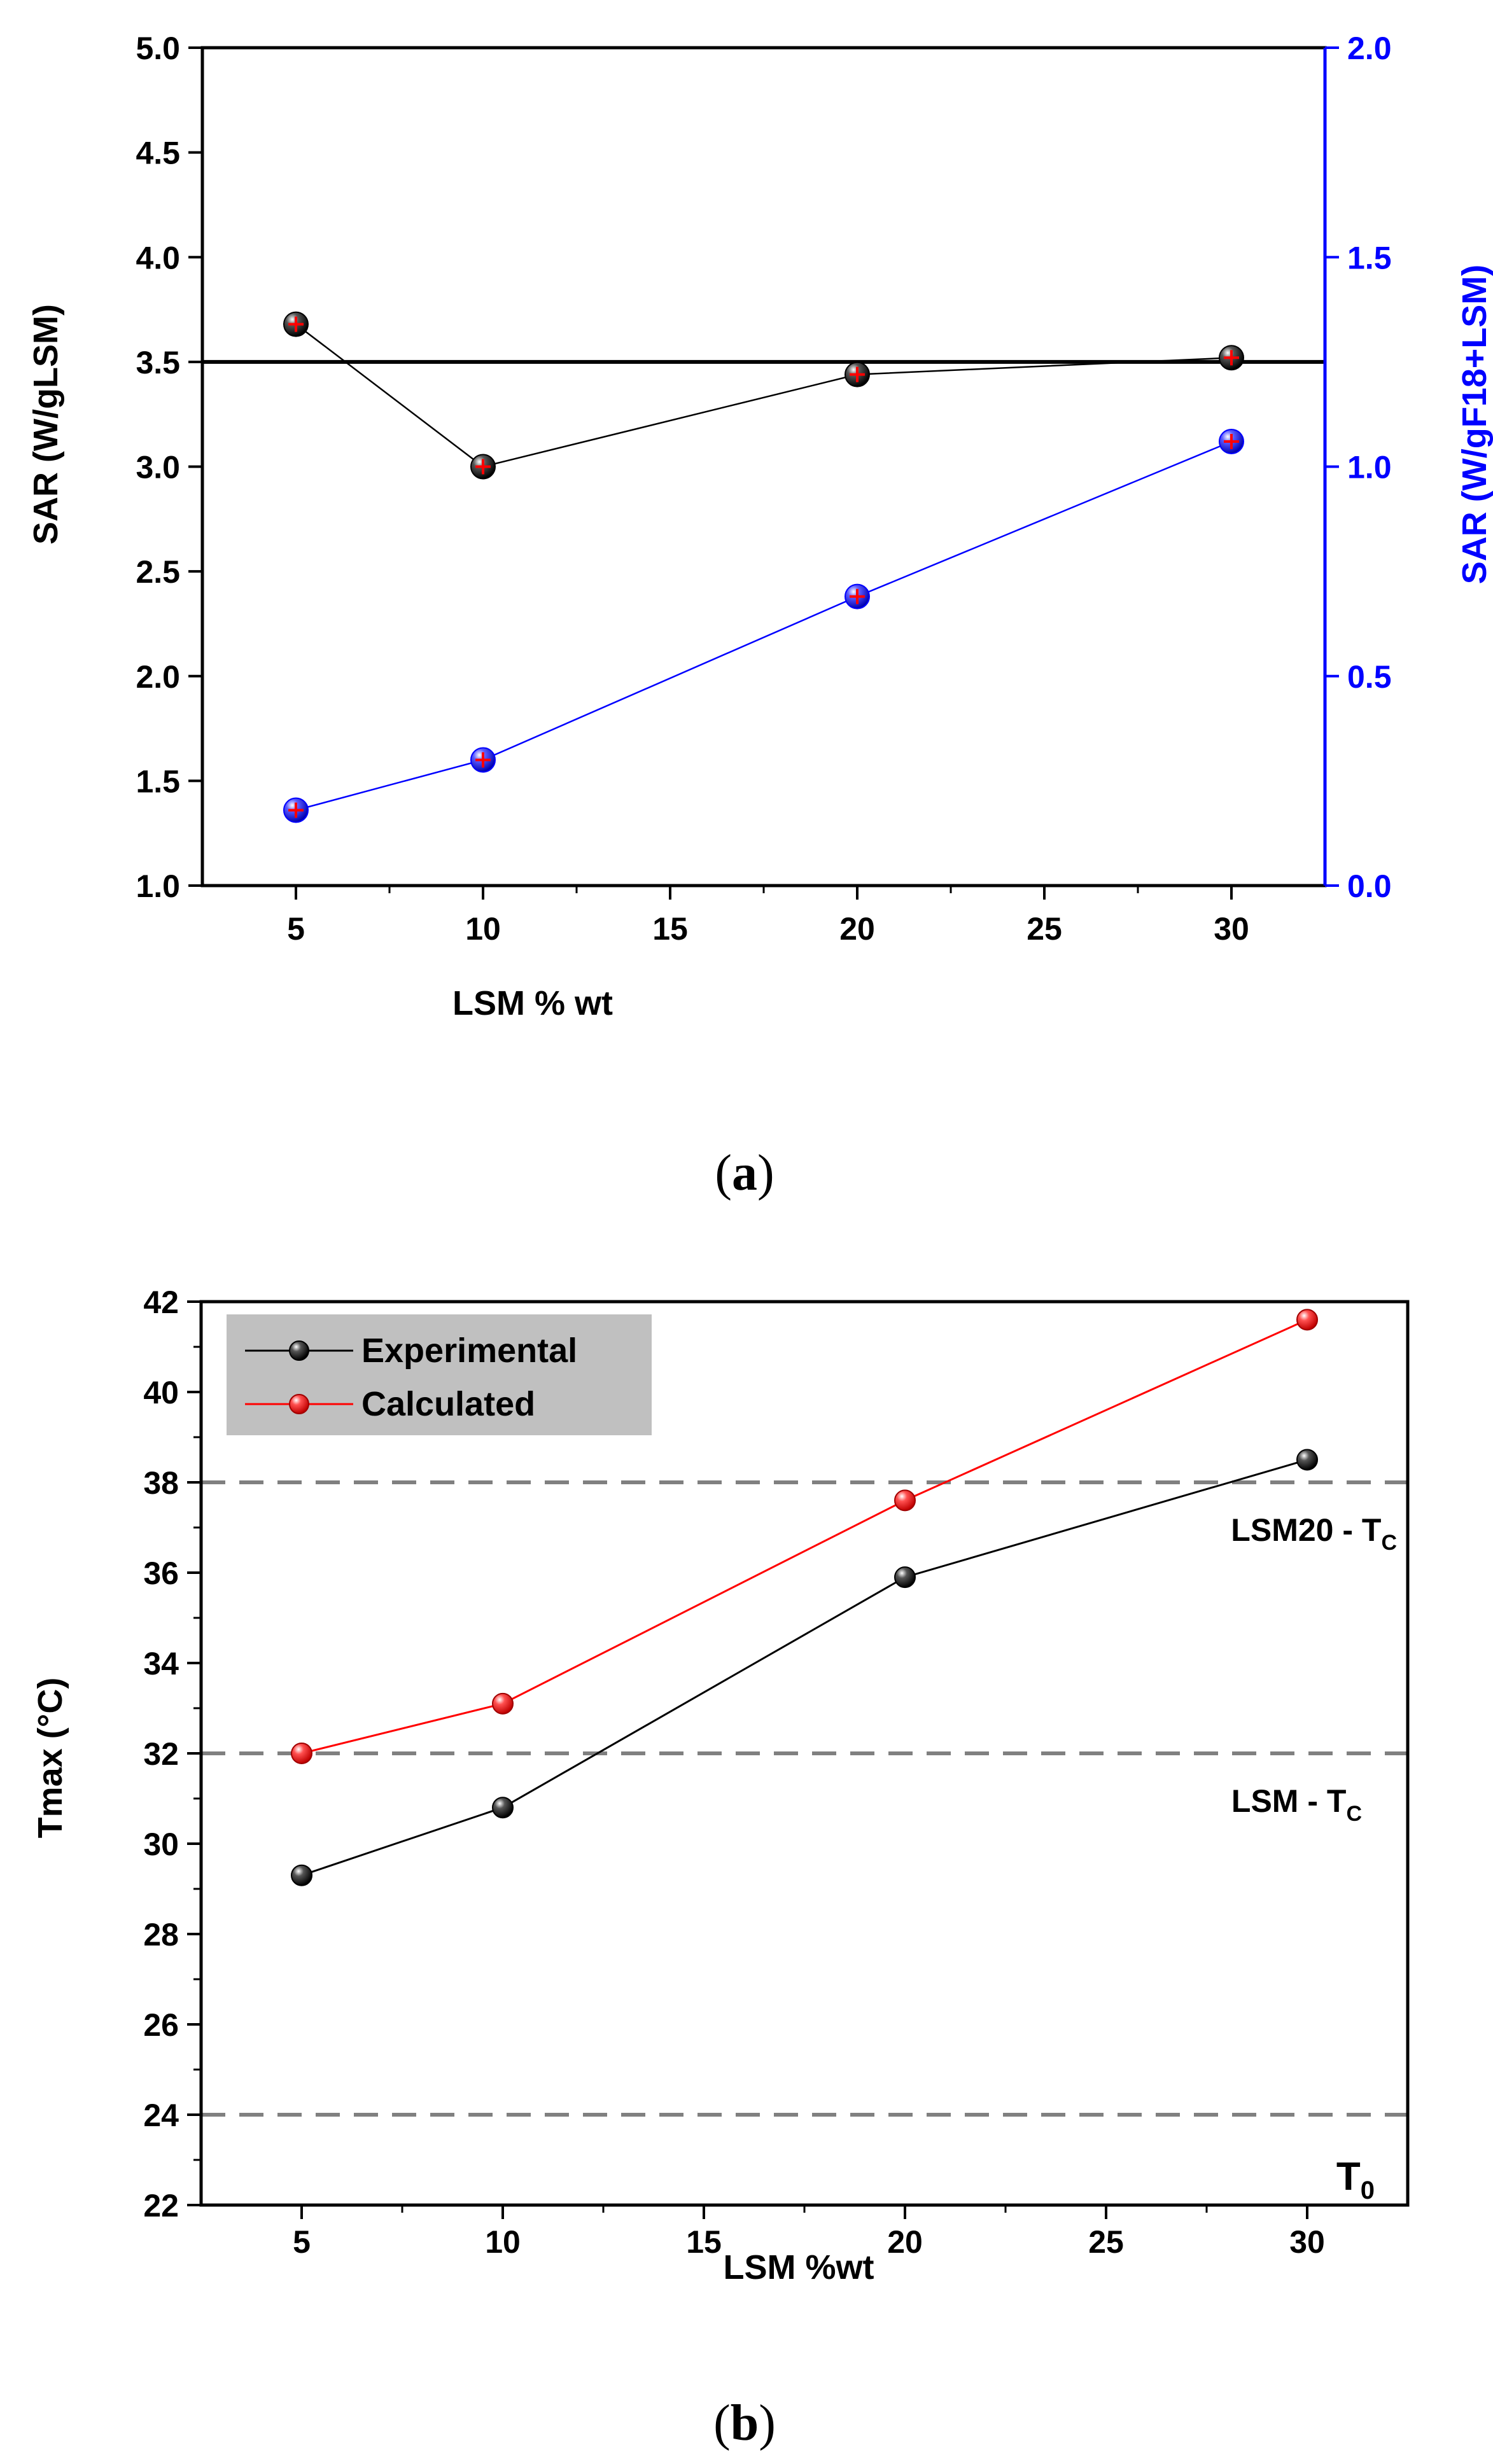 The width and height of the screenshot is (1493, 2464). I want to click on chart-b-x-tick-label: 10, so click(503, 2242).